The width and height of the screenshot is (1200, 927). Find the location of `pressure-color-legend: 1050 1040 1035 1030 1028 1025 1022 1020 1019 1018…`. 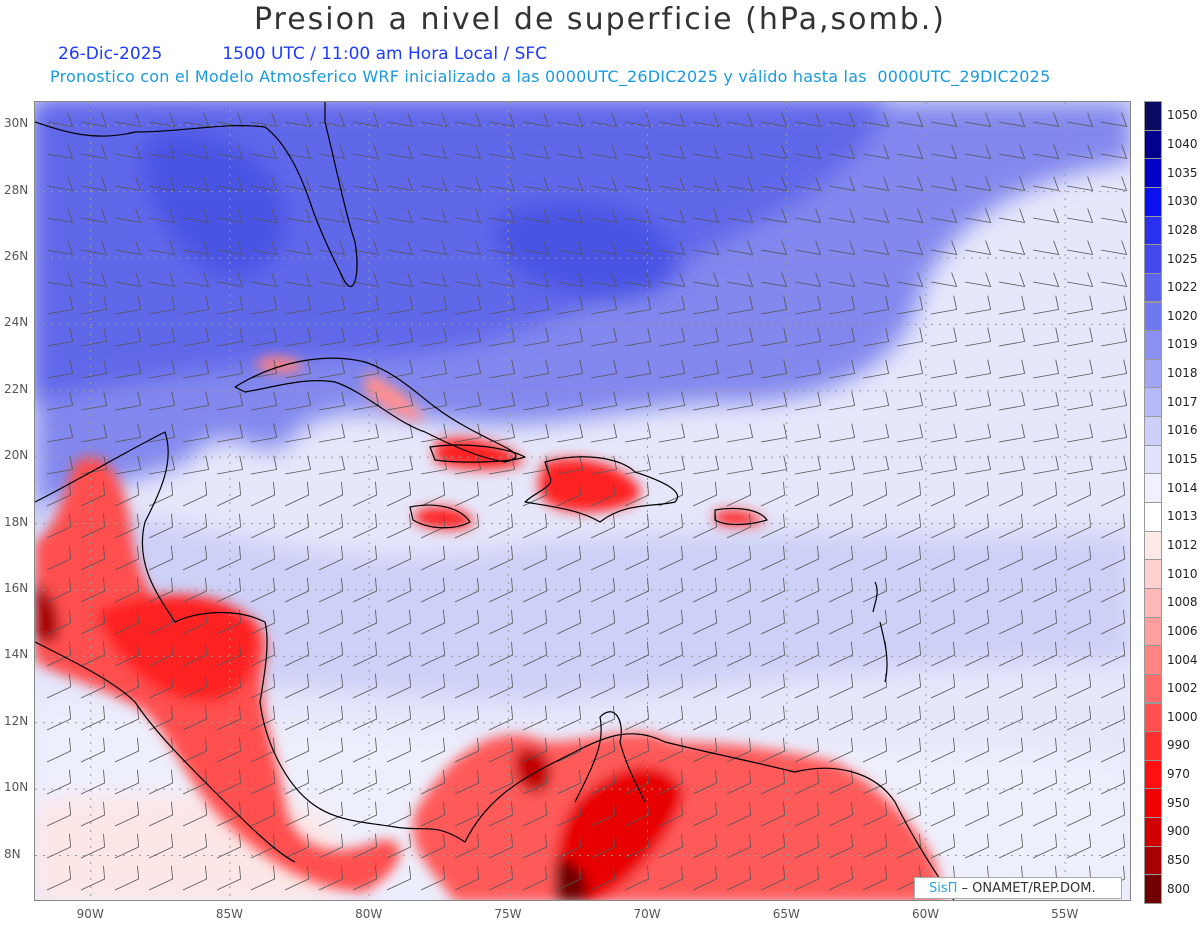

pressure-color-legend: 1050 1040 1035 1030 1028 1025 1022 1020 1019 1018… is located at coordinates (1172, 502).